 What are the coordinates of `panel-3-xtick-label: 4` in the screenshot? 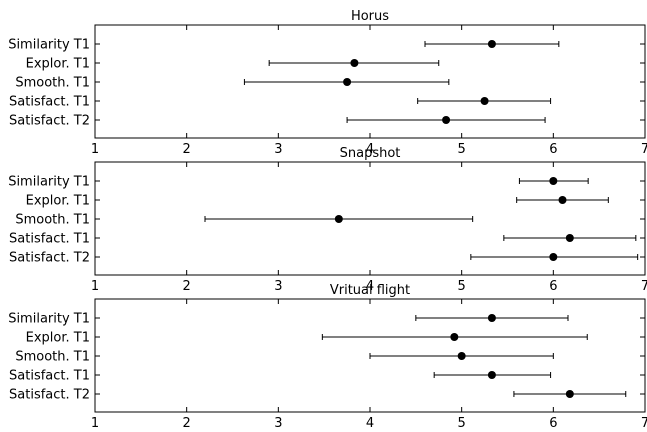 It's located at (370, 423).